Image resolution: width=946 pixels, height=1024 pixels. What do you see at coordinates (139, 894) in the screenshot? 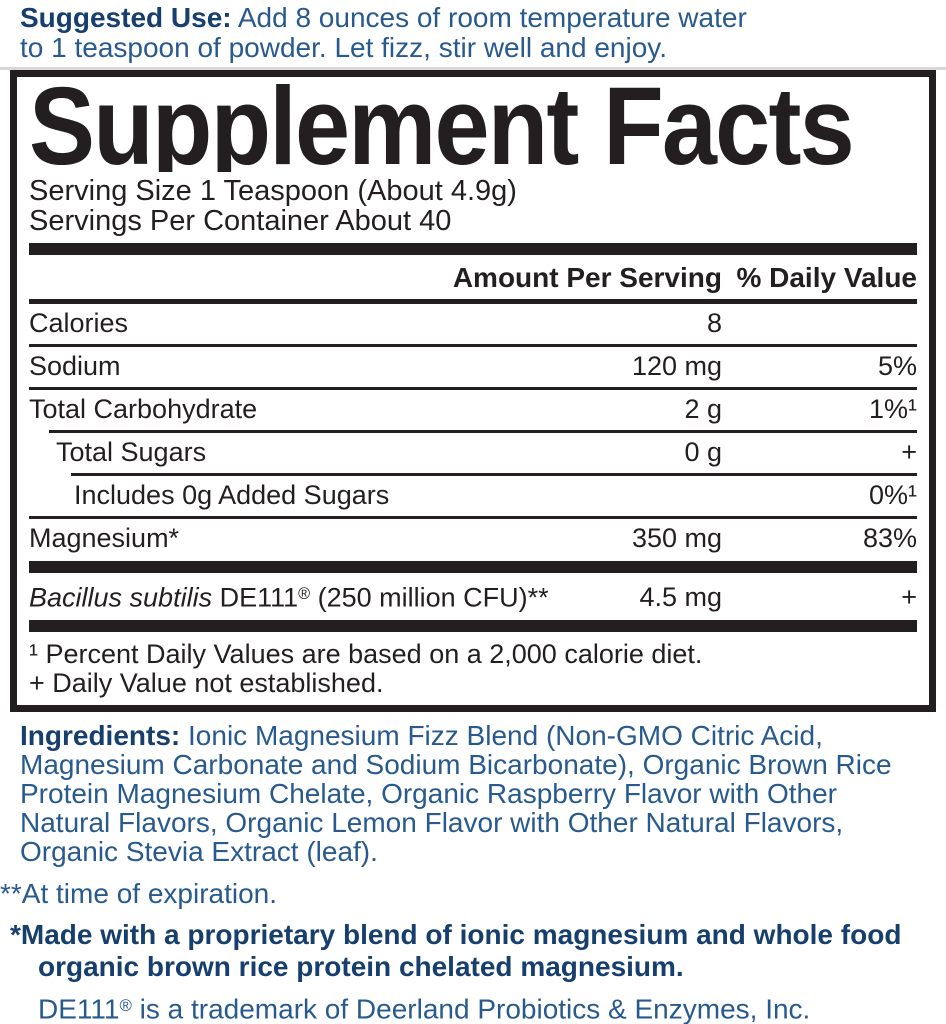
I see `expiration-note: **At time of expiration.` at bounding box center [139, 894].